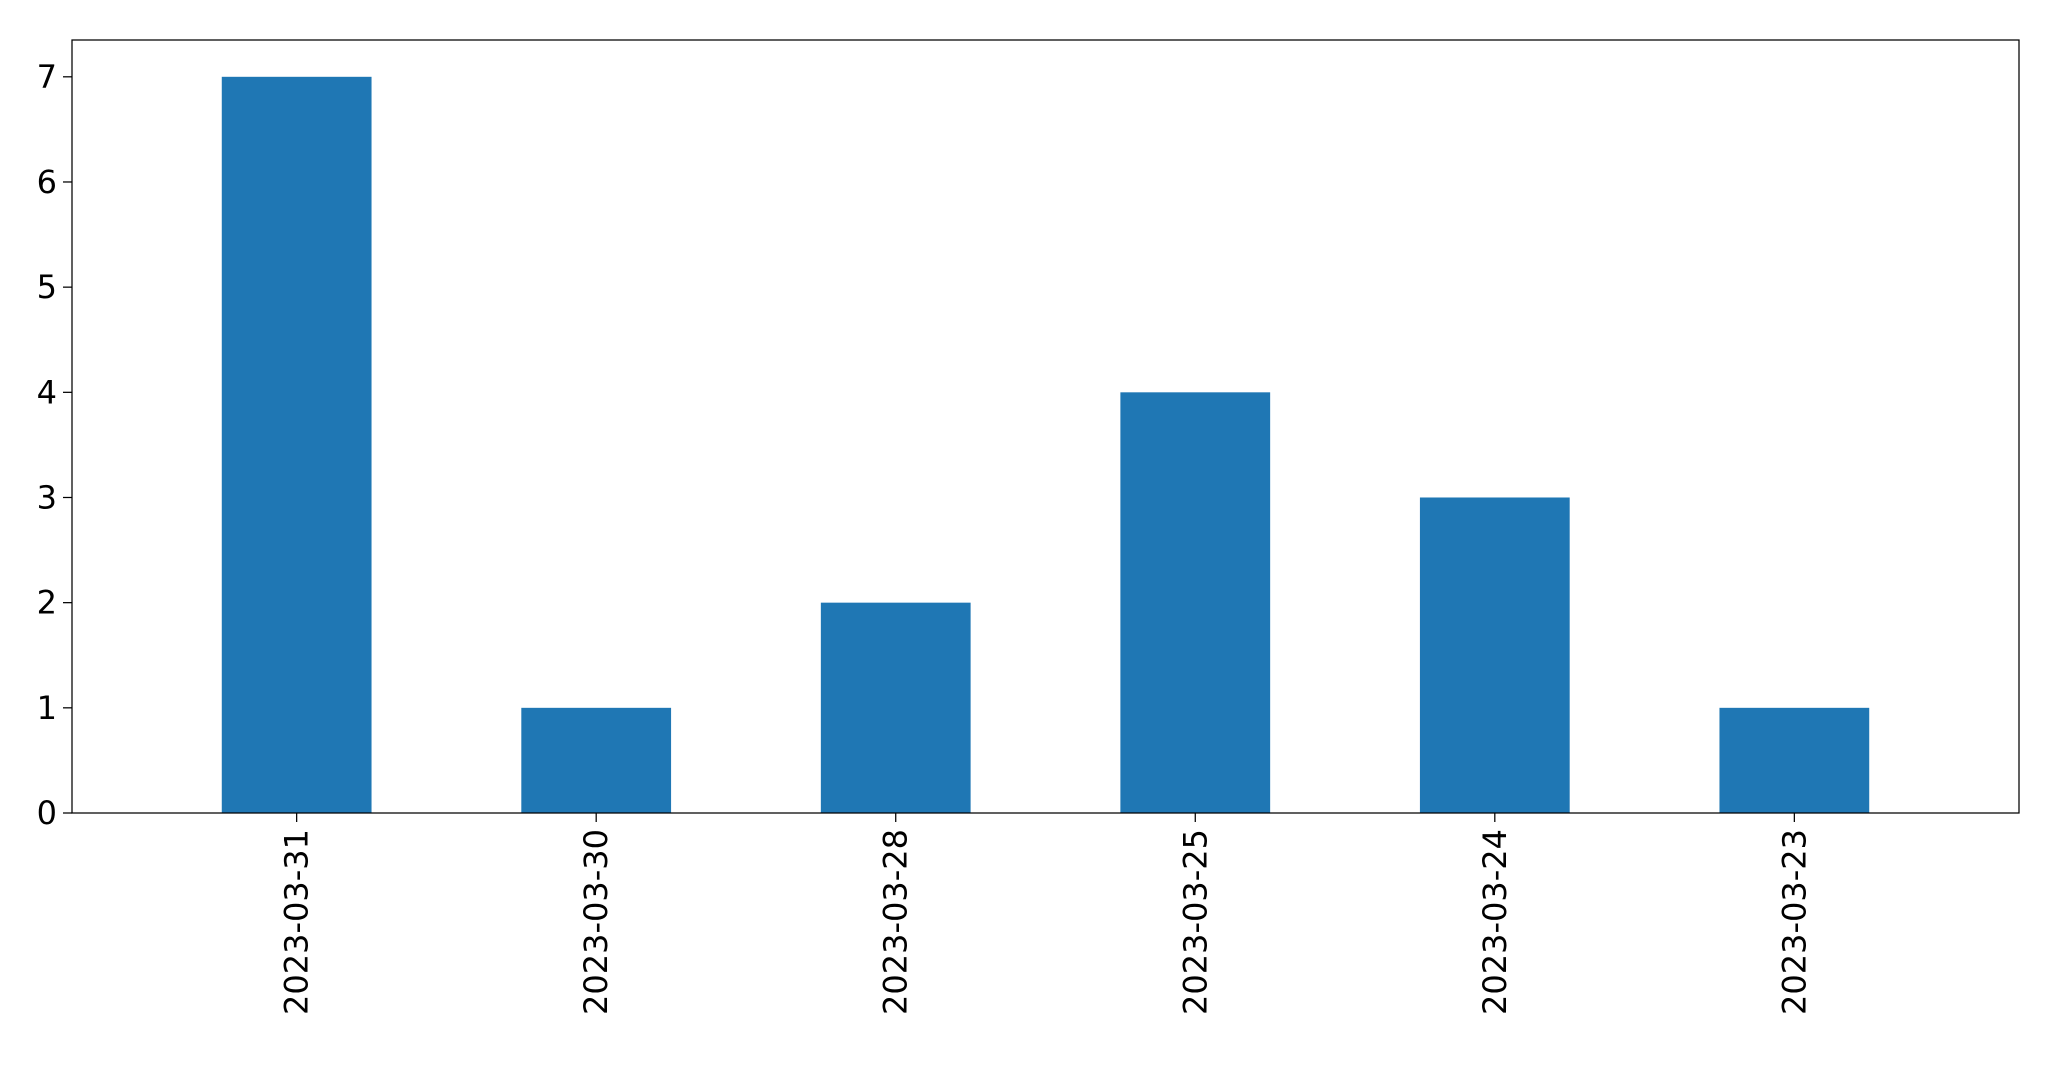  I want to click on y-tick-label: 7, so click(47, 77).